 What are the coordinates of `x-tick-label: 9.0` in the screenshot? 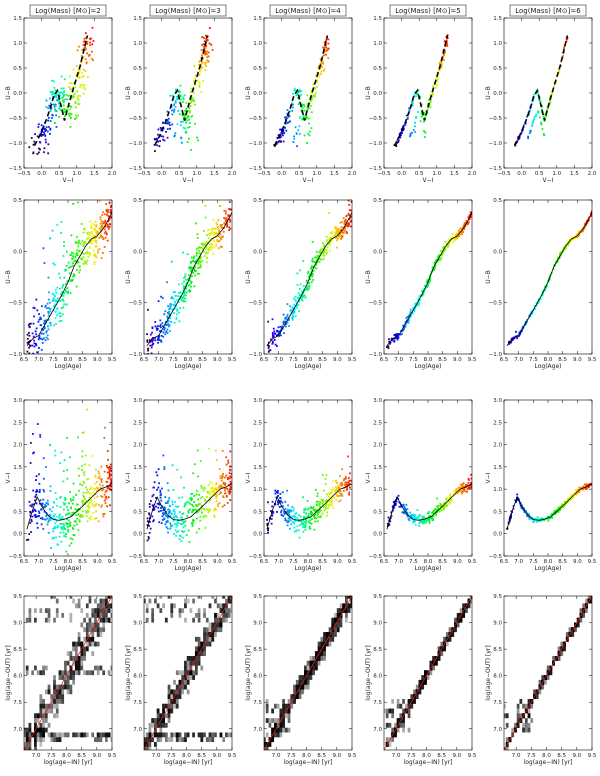 It's located at (457, 562).